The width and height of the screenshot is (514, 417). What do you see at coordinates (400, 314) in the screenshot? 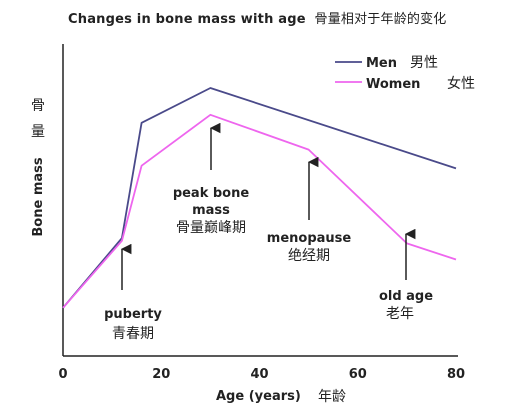
I see `old-age-label-zh: 老年` at bounding box center [400, 314].